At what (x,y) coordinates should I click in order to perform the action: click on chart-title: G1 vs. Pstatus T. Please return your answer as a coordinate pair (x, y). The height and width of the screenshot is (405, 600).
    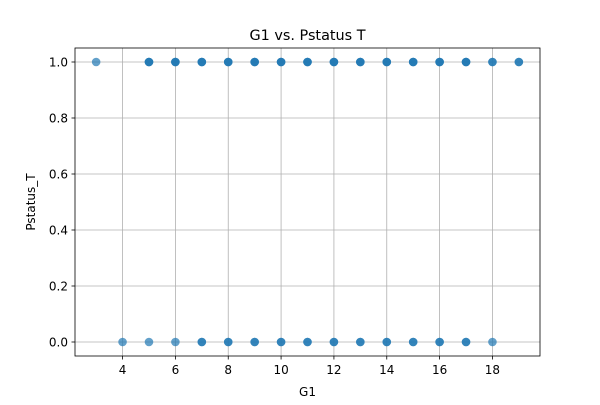
    Looking at the image, I should click on (307, 36).